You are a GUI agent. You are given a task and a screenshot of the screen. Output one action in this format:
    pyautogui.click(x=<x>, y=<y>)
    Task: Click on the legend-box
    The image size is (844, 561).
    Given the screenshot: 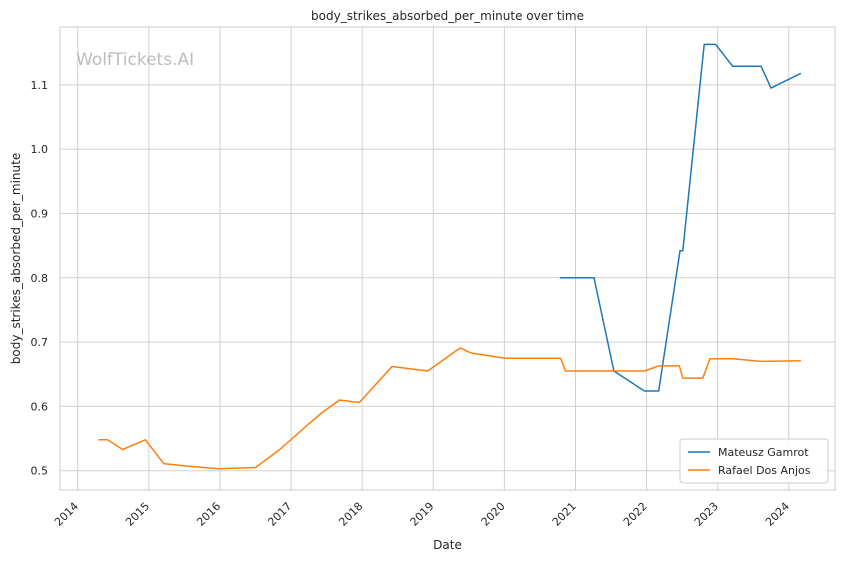 What is the action you would take?
    pyautogui.click(x=754, y=461)
    